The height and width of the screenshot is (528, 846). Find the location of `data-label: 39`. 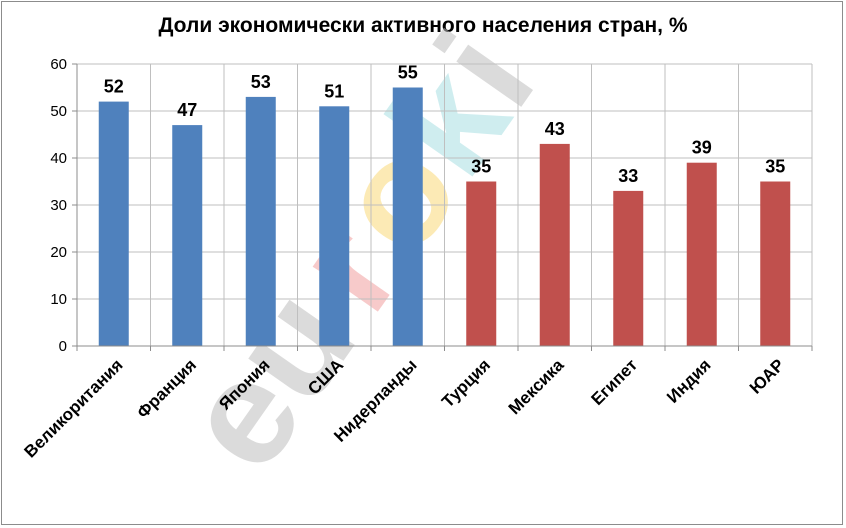

data-label: 39 is located at coordinates (702, 148).